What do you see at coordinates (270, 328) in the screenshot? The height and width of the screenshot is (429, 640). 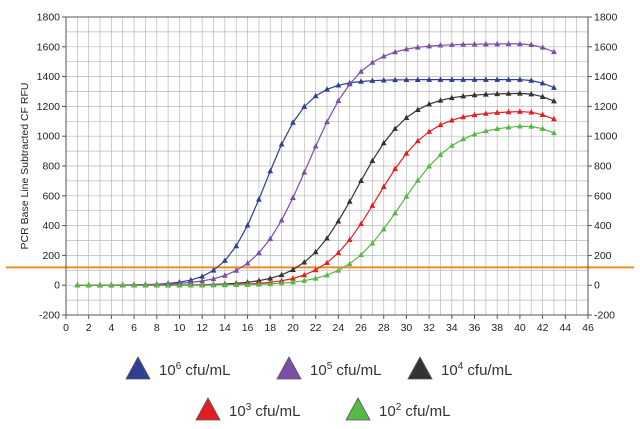 I see `x-tick-label: 18` at bounding box center [270, 328].